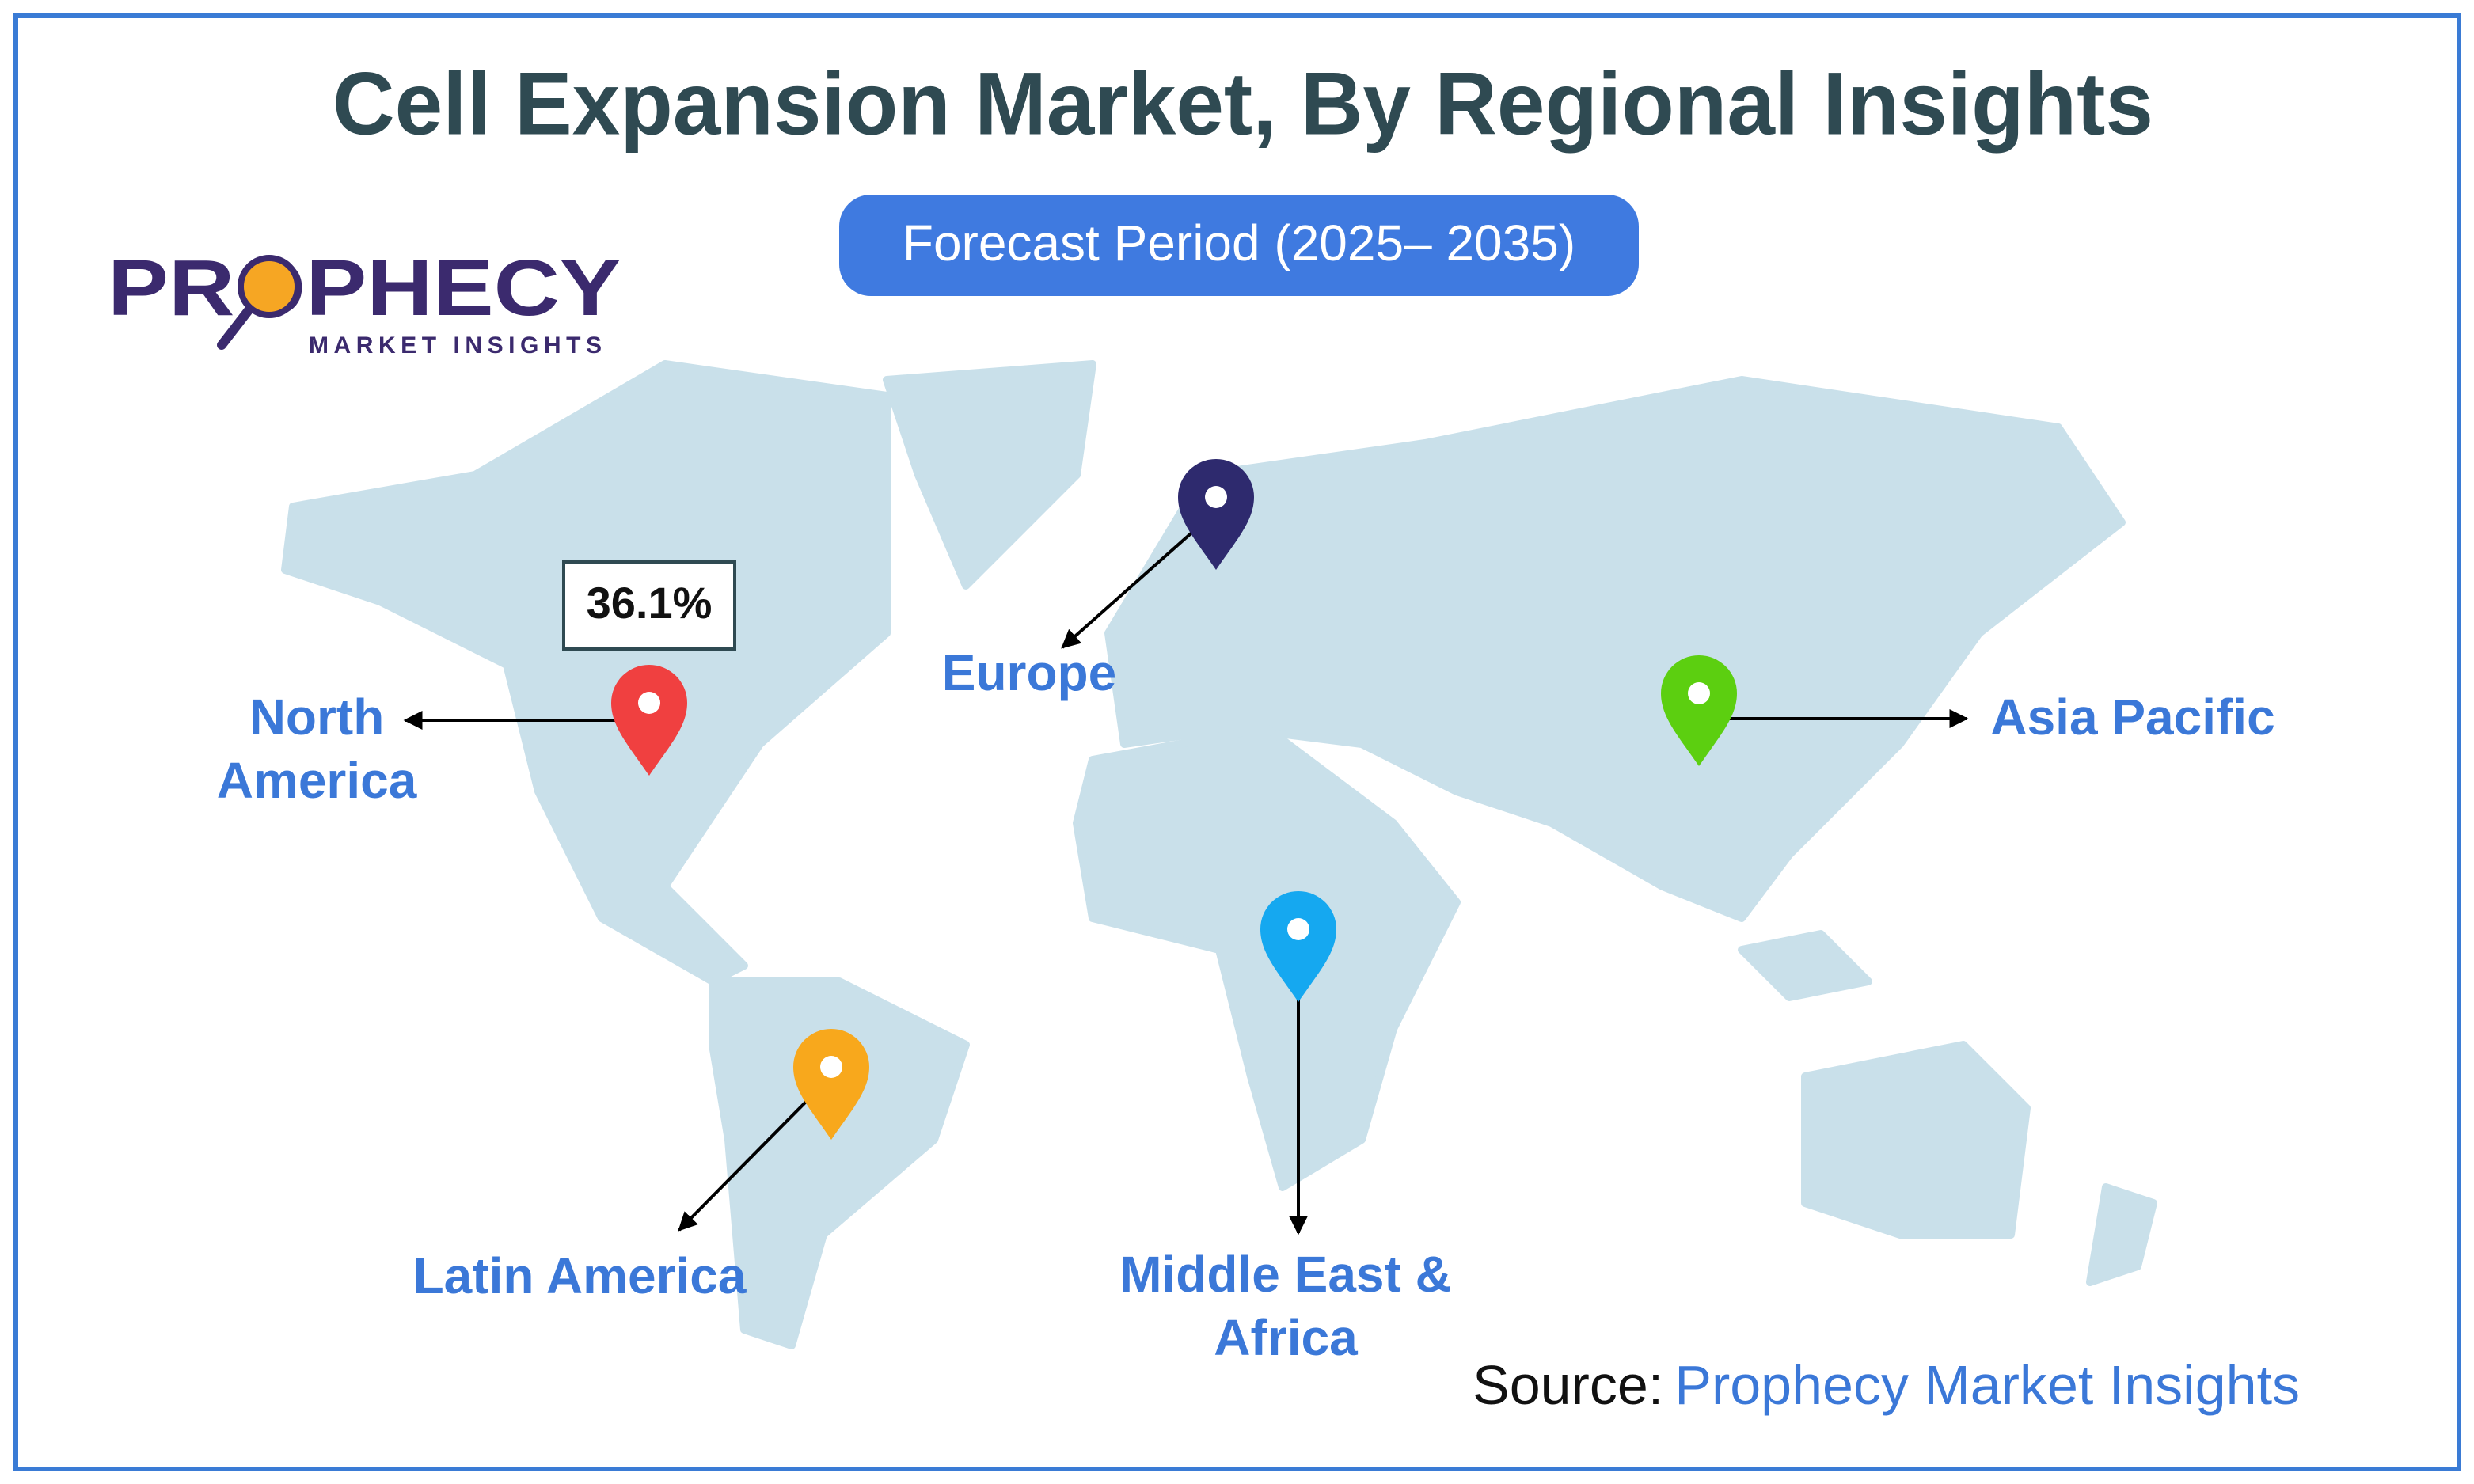 Image resolution: width=2474 pixels, height=1484 pixels. I want to click on source-name: Prophecy Market Insights, so click(1987, 1385).